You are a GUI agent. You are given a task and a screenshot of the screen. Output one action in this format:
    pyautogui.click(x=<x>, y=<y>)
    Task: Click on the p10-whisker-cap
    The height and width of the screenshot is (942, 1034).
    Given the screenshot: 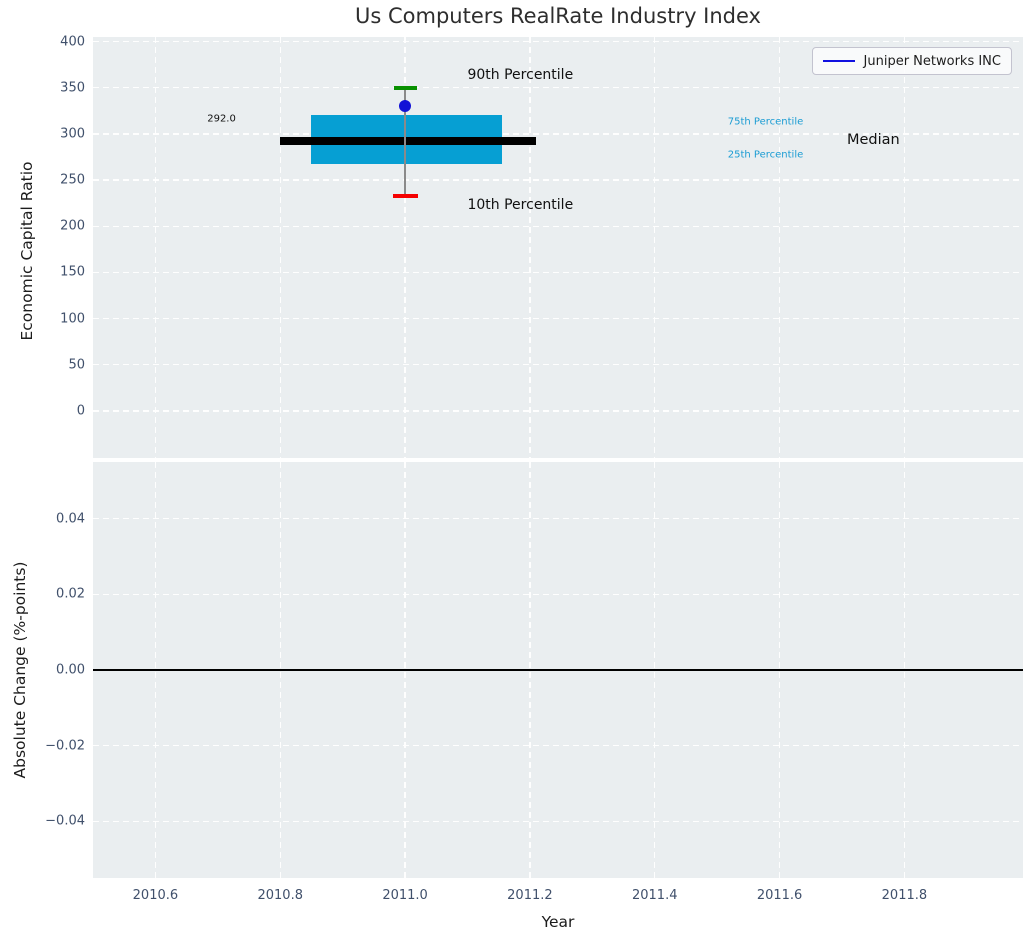 What is the action you would take?
    pyautogui.click(x=405, y=195)
    